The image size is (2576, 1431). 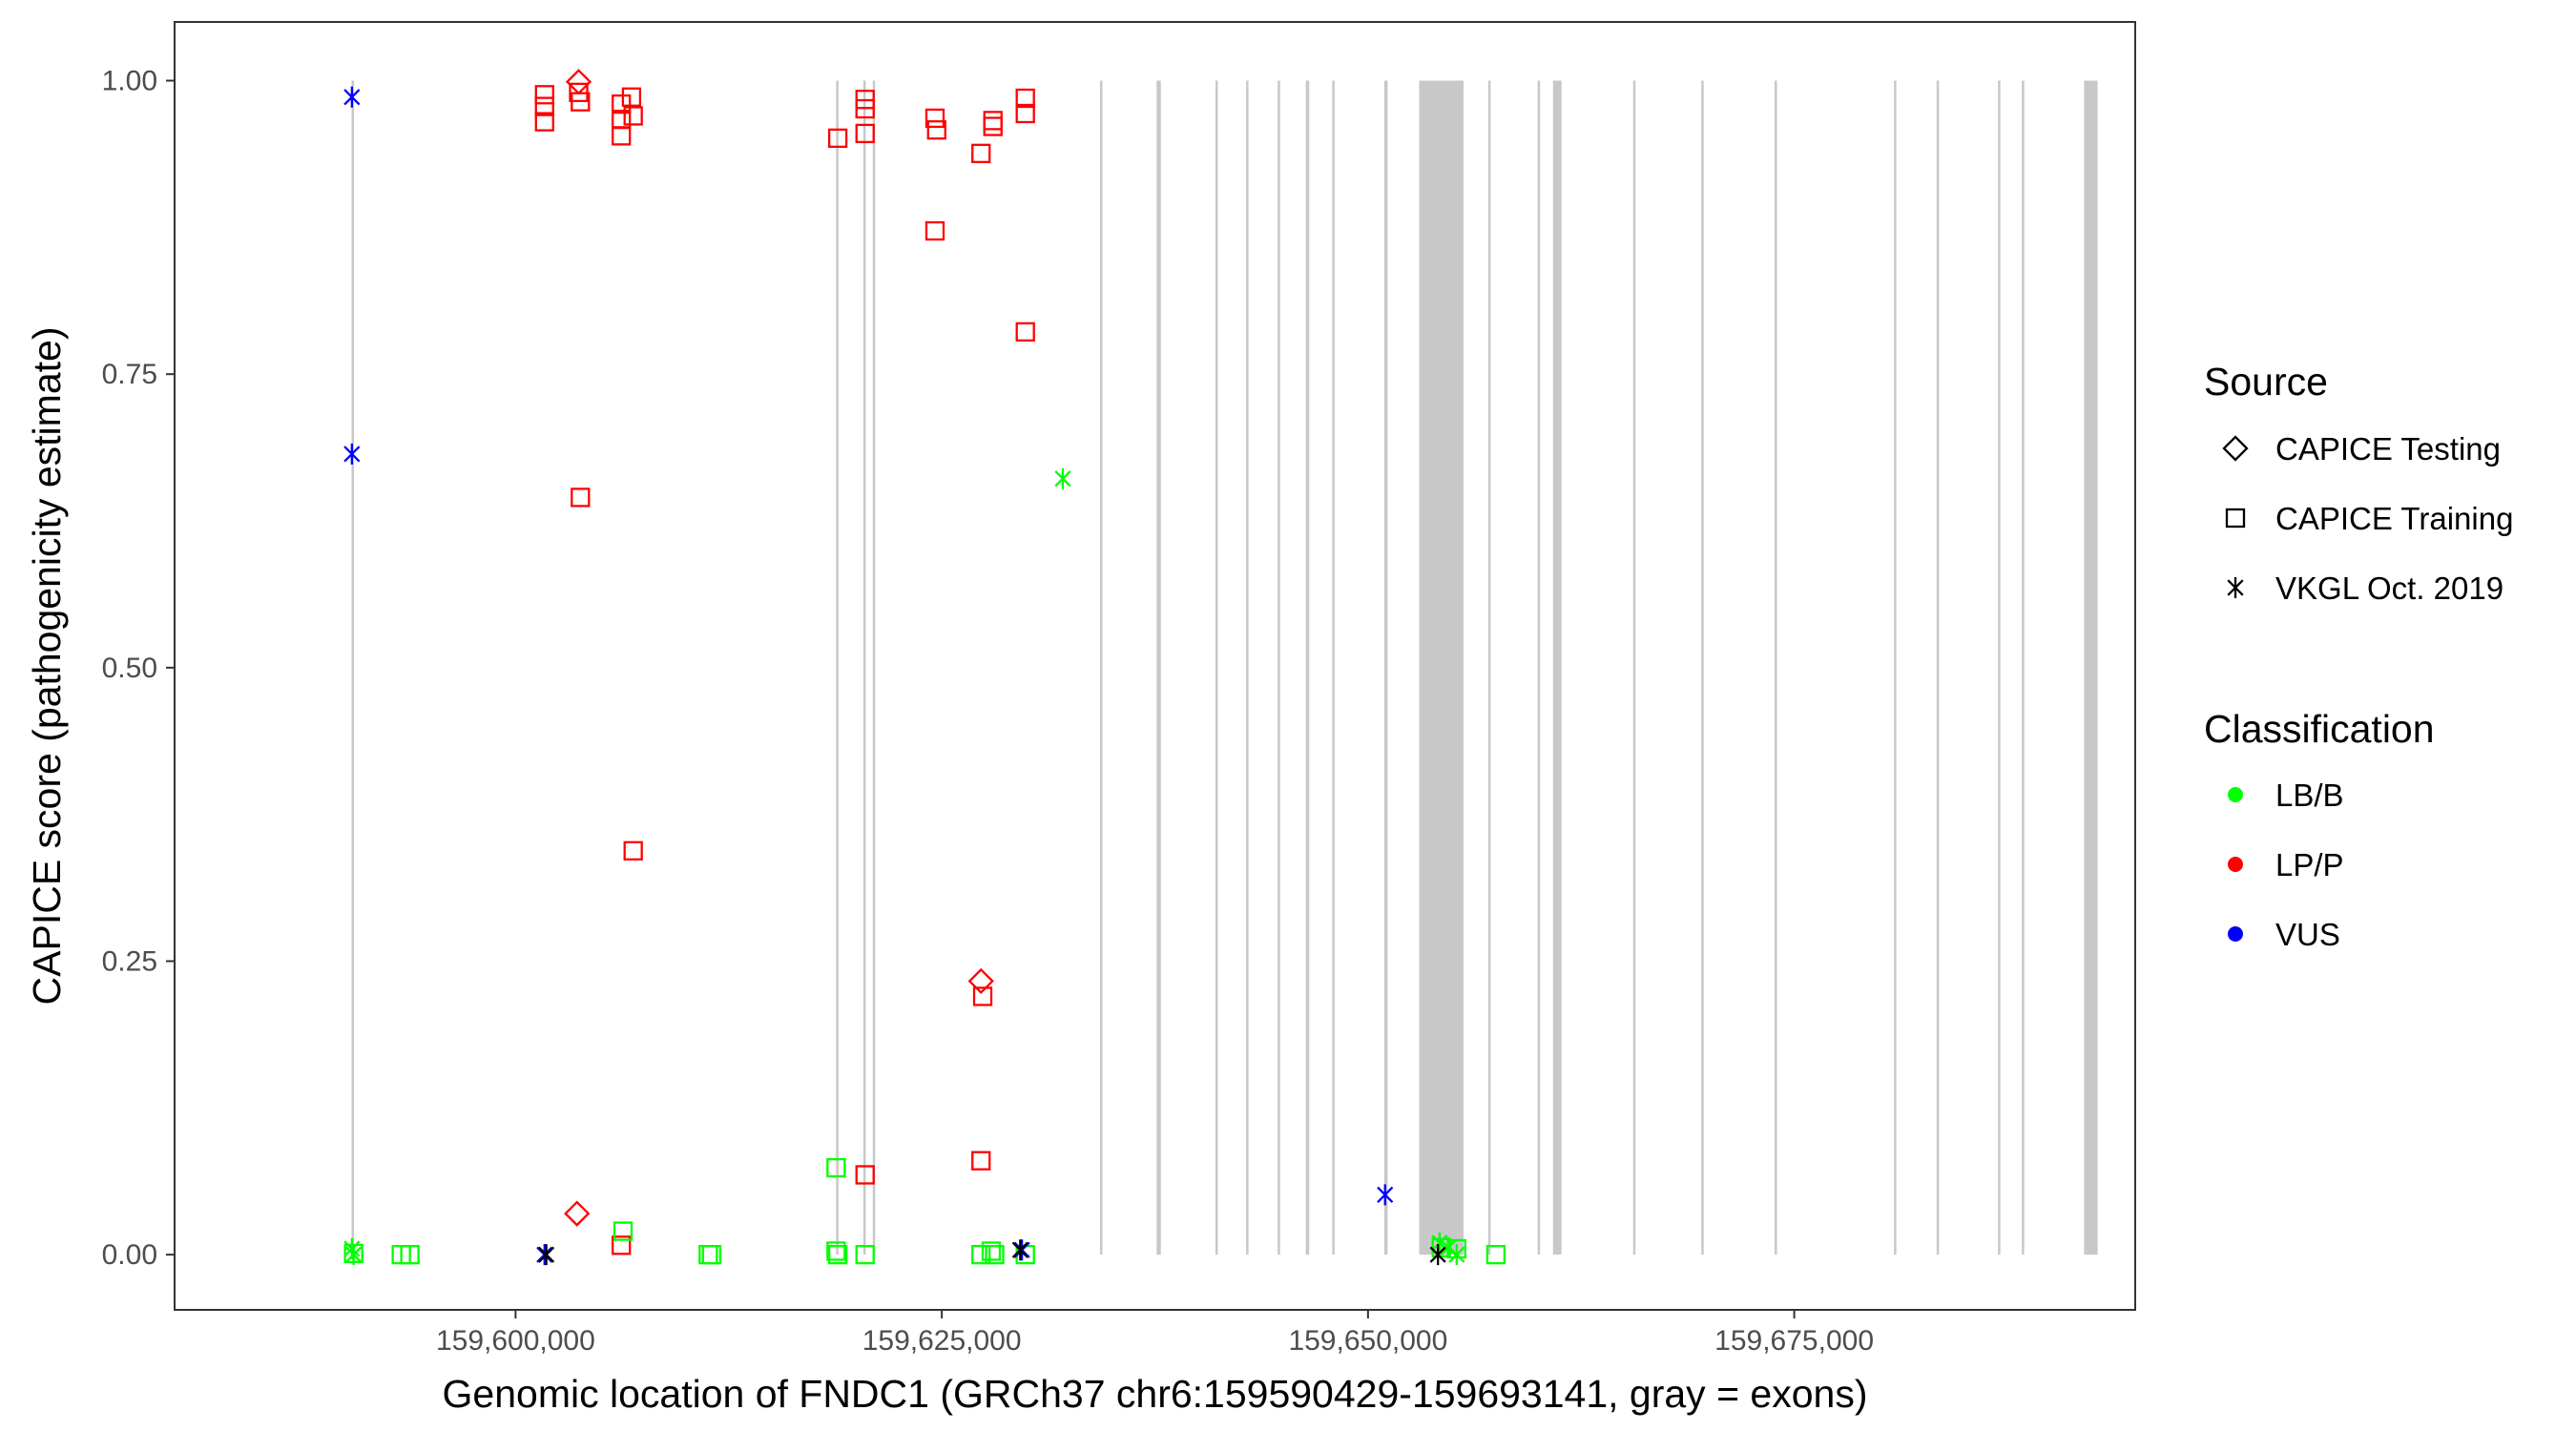 I want to click on x-tick-label: 159,600,000, so click(x=515, y=1341).